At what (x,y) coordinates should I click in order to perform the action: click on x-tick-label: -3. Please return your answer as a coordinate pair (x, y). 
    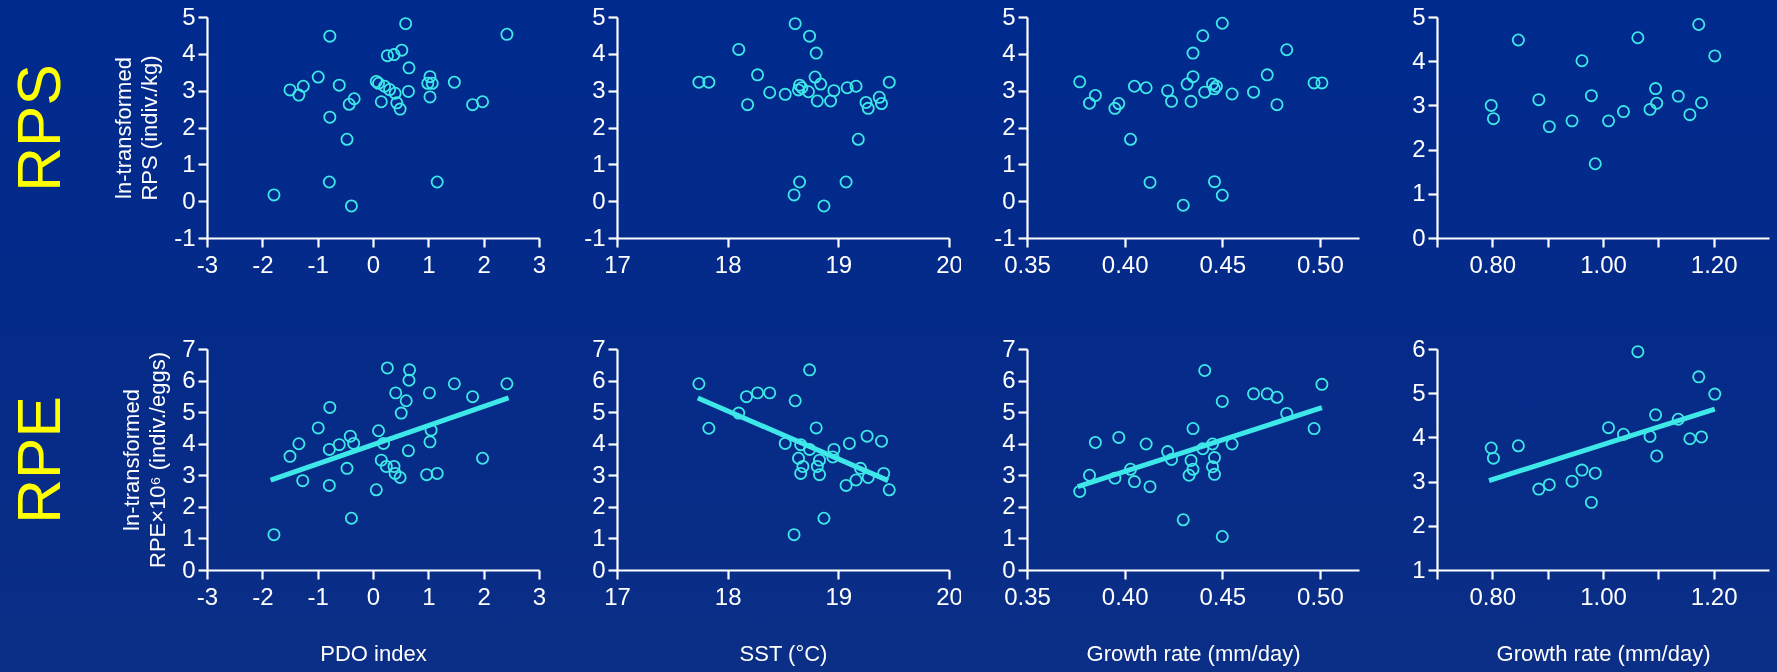
    Looking at the image, I should click on (207, 596).